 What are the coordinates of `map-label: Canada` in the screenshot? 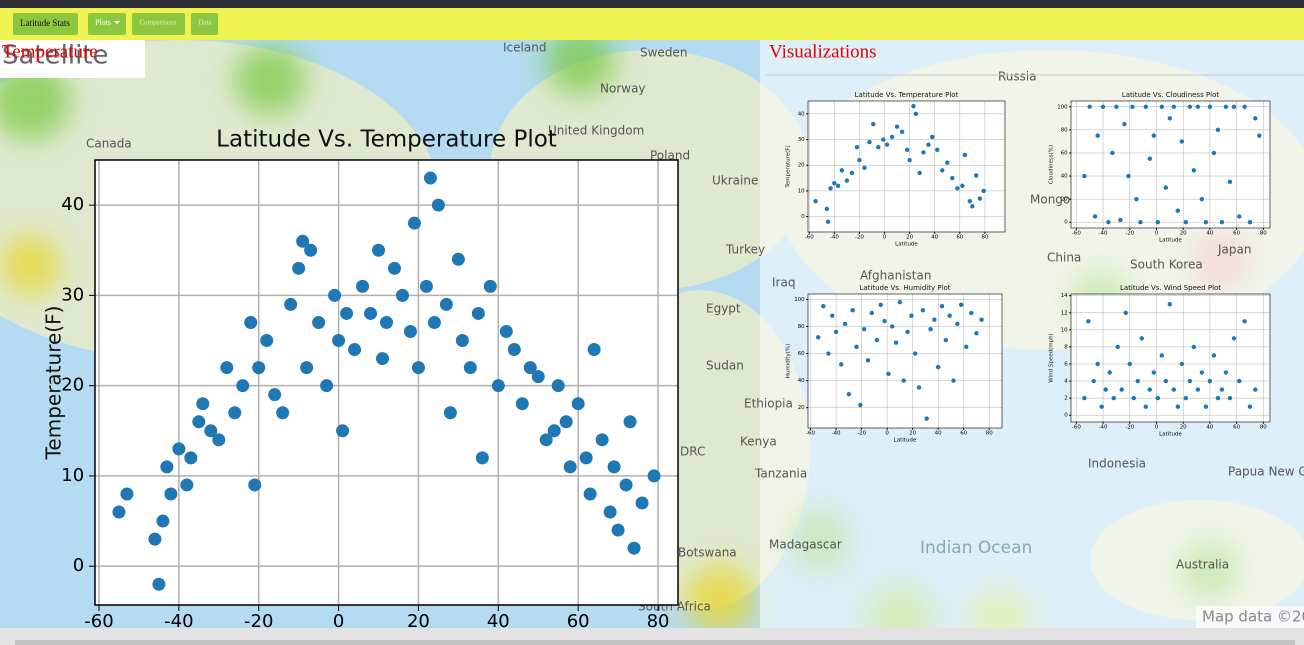 It's located at (109, 144).